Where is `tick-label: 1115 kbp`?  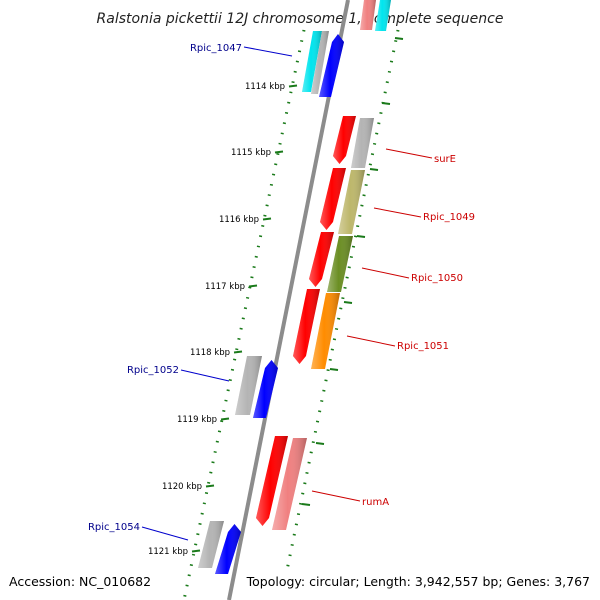
tick-label: 1115 kbp is located at coordinates (251, 153).